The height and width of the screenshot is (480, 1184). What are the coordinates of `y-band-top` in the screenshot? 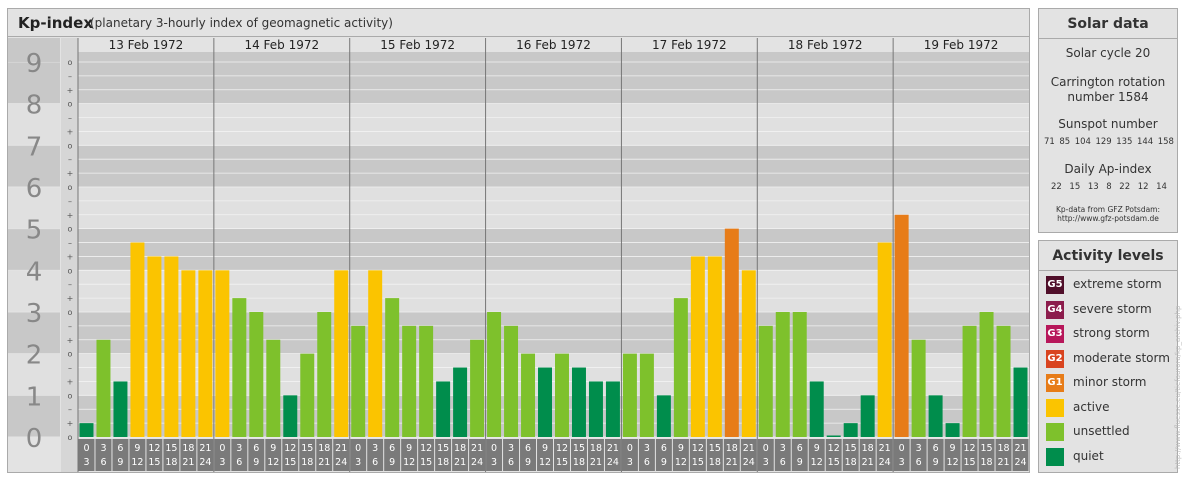 It's located at (34, 50).